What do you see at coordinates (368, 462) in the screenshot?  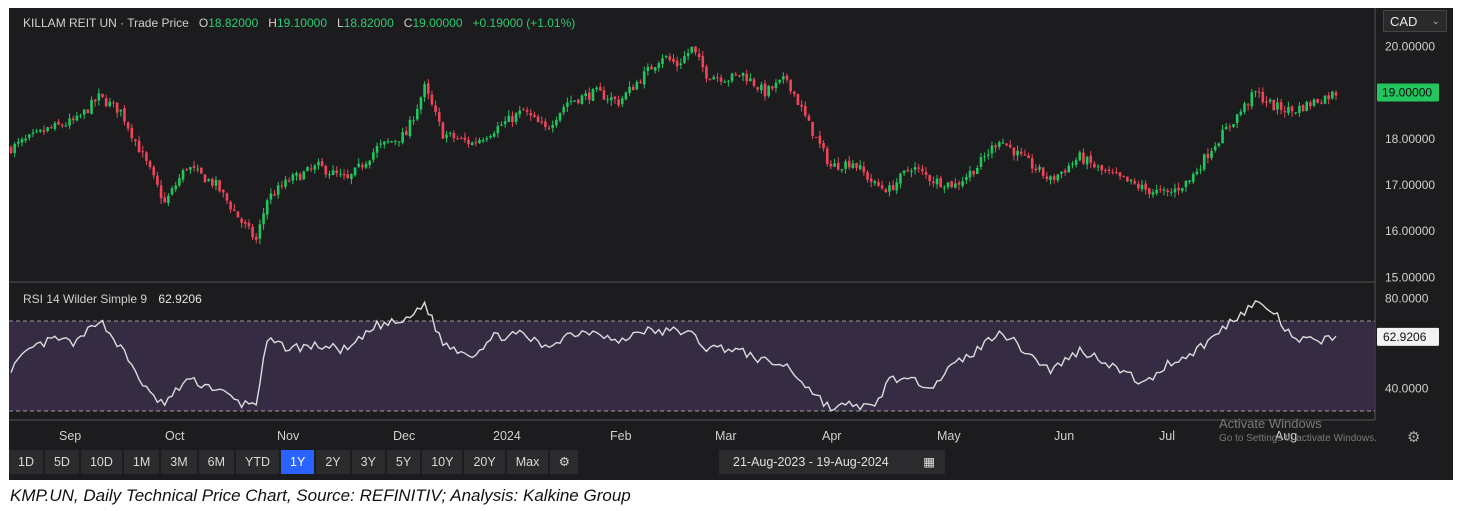 I see `range-button-3y: 3Y` at bounding box center [368, 462].